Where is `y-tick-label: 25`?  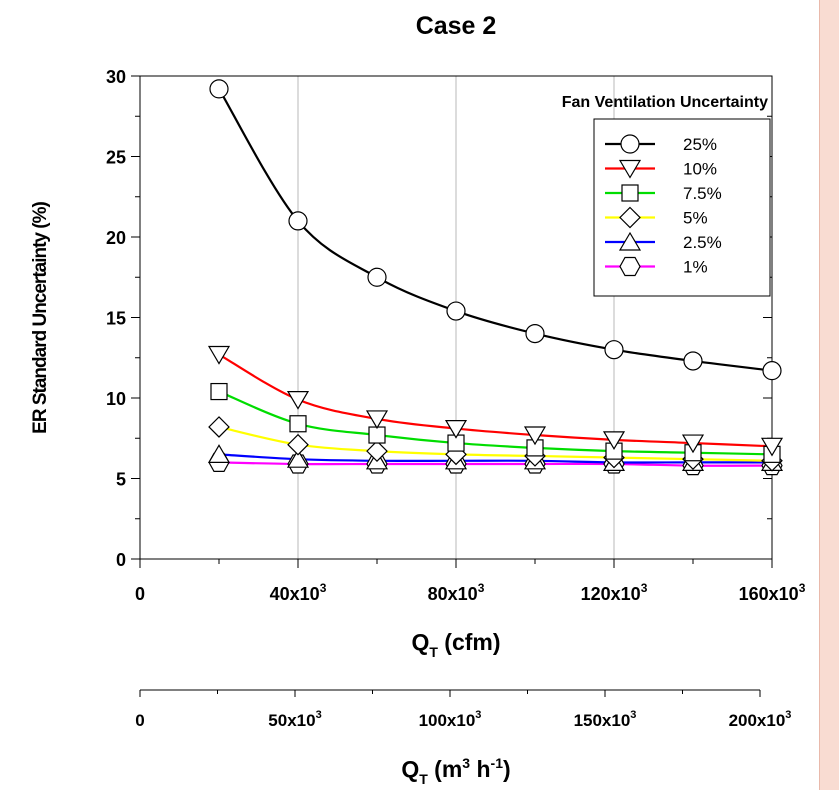
y-tick-label: 25 is located at coordinates (116, 158).